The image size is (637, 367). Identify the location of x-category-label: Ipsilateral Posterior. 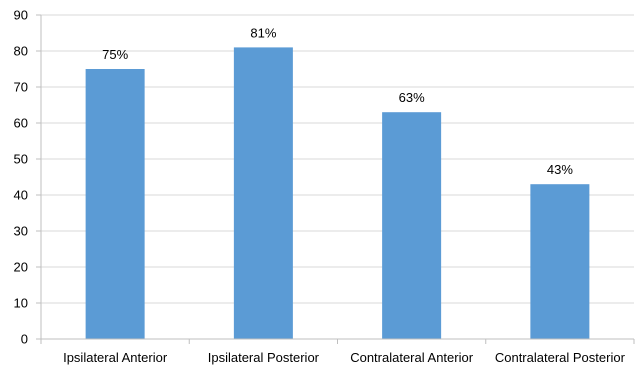
(264, 357).